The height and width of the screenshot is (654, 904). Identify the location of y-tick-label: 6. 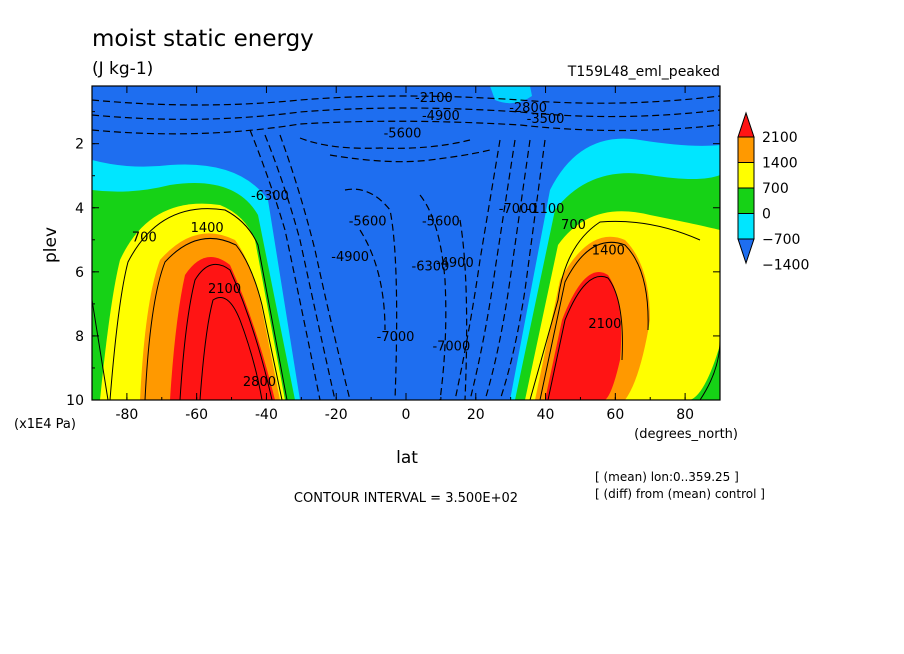
(79, 273).